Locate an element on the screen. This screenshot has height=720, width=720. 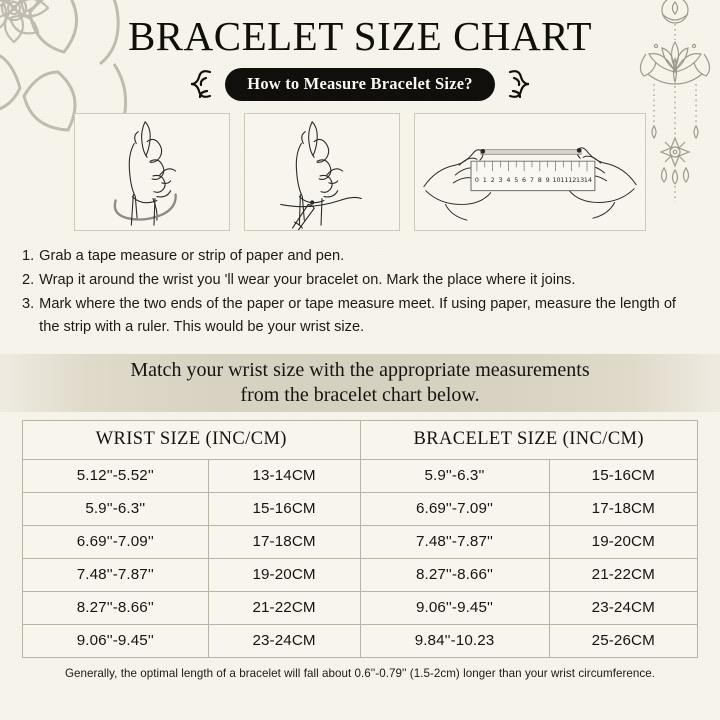
header-bracelet-size: BRACELET SIZE (INC/CM) is located at coordinates (528, 439).